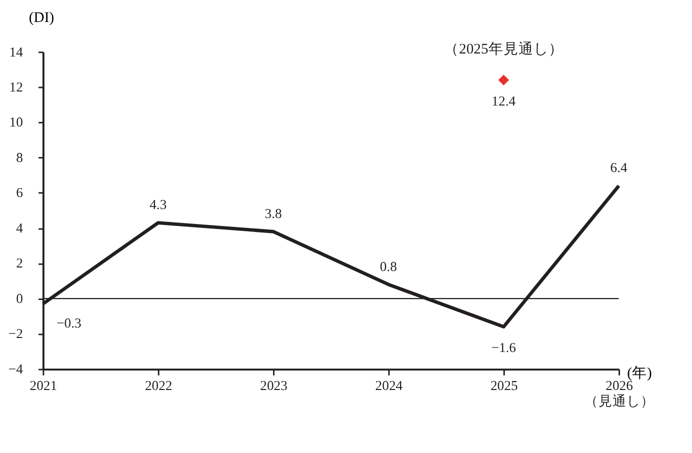 The width and height of the screenshot is (692, 453). Describe the element at coordinates (503, 348) in the screenshot. I see `data-label: −1.6` at that location.